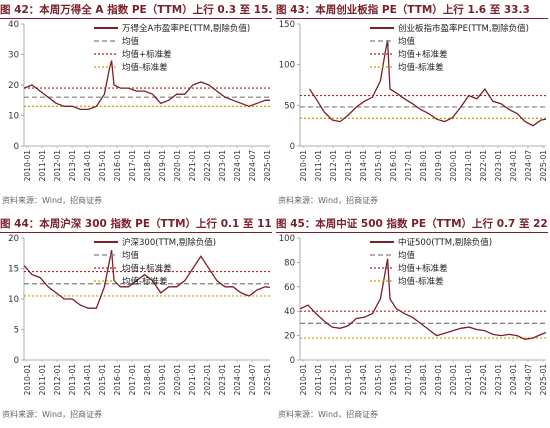  What do you see at coordinates (136, 10) in the screenshot?
I see `chart-title: 图 42：本周万得全 A 指数 PE（TTM）上行 0.3 至 15.0` at bounding box center [136, 10].